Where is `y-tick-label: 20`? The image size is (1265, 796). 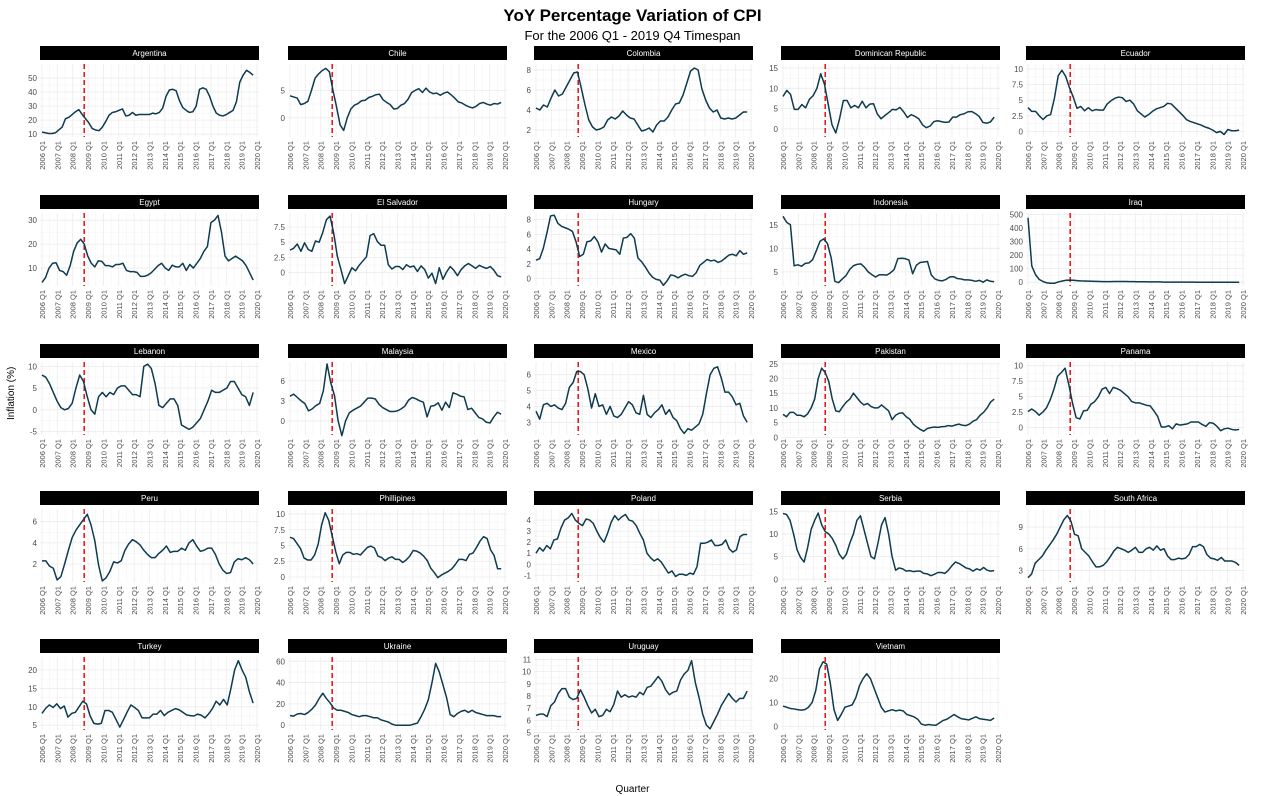
y-tick-label: 20 is located at coordinates (280, 704).